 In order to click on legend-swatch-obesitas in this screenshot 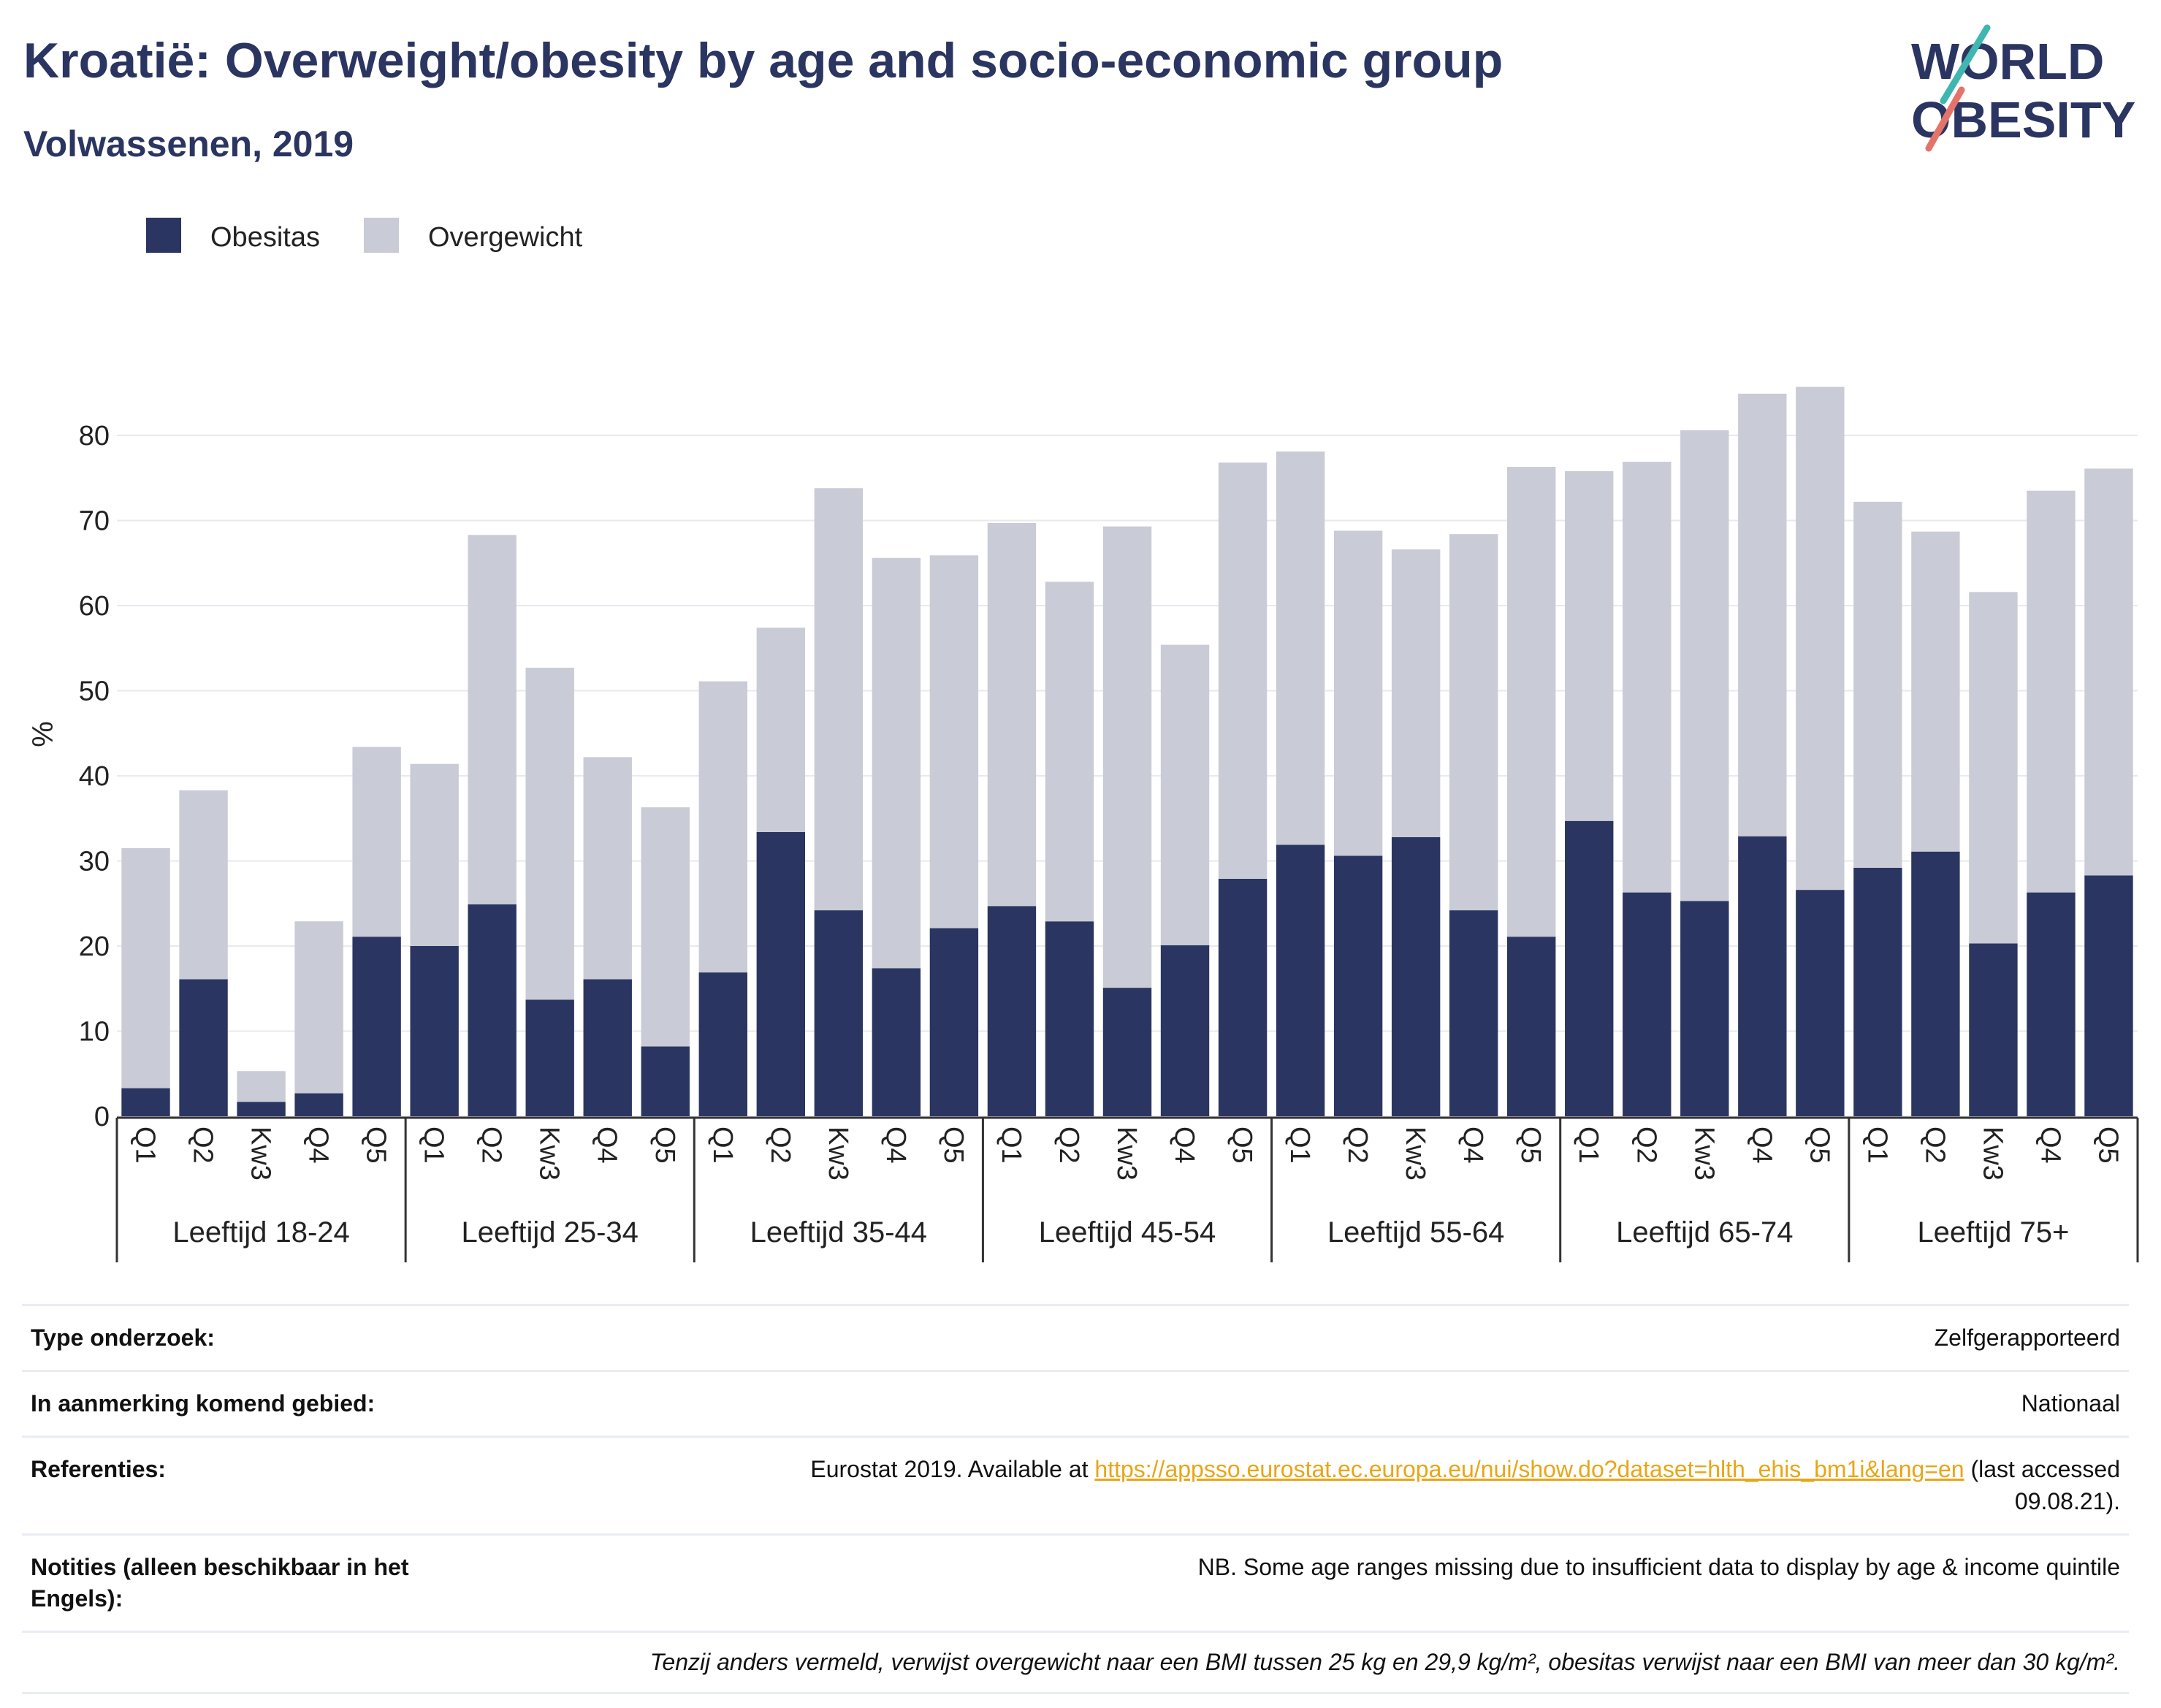, I will do `click(163, 235)`.